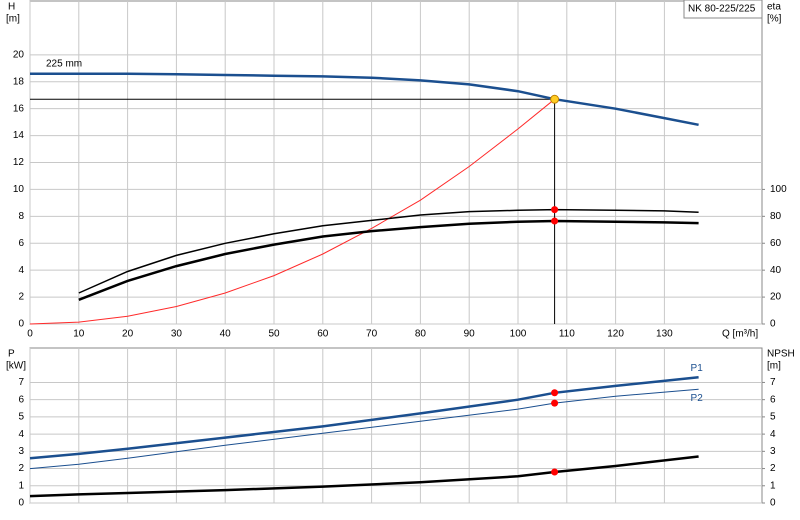 The width and height of the screenshot is (800, 520). I want to click on y2-tick-label: 4, so click(773, 434).